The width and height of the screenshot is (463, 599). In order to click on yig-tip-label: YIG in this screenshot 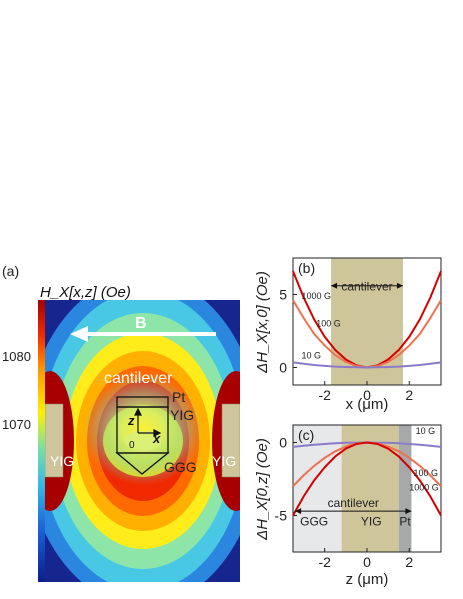, I will do `click(182, 415)`.